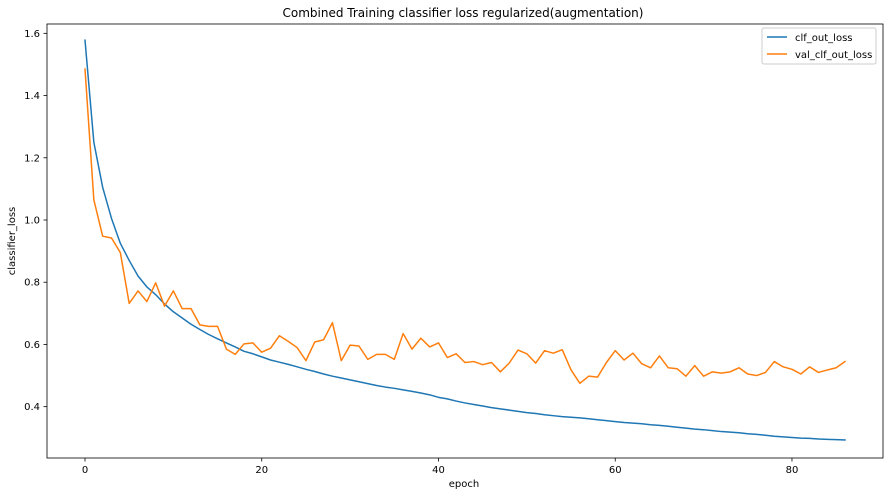  I want to click on legend: clf_out_loss val_clf_out_loss, so click(819, 46).